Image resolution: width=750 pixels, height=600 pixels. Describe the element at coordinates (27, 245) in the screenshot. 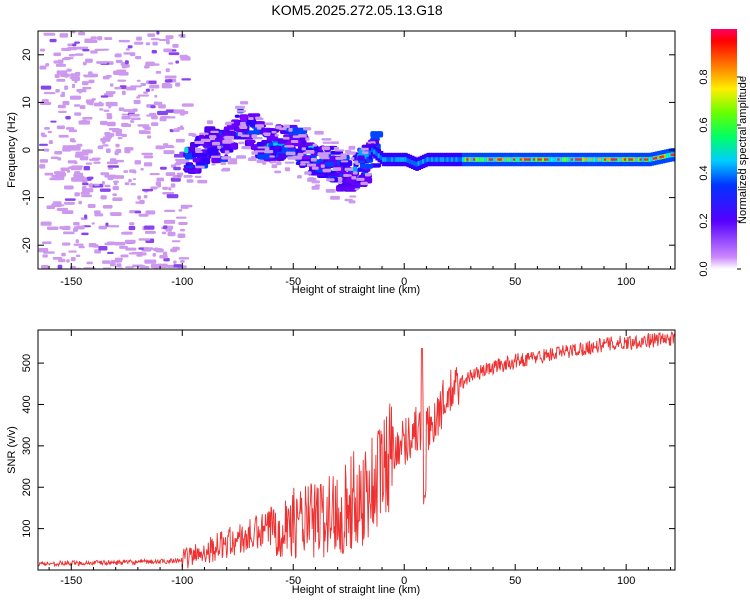

I see `spectrogram-ytick-label: -20` at that location.